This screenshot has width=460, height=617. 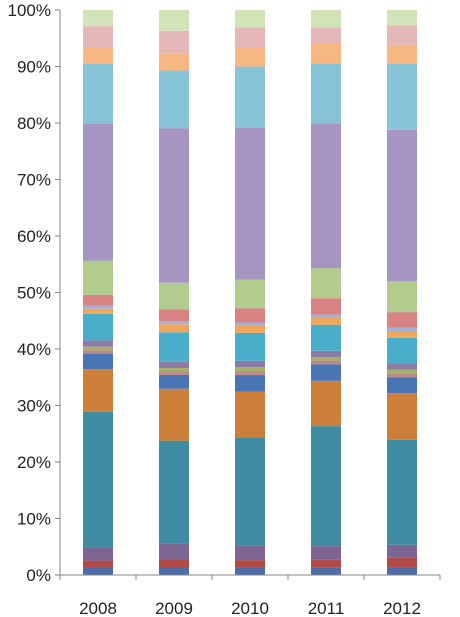 What do you see at coordinates (29, 10) in the screenshot?
I see `y-tick-label: 100%` at bounding box center [29, 10].